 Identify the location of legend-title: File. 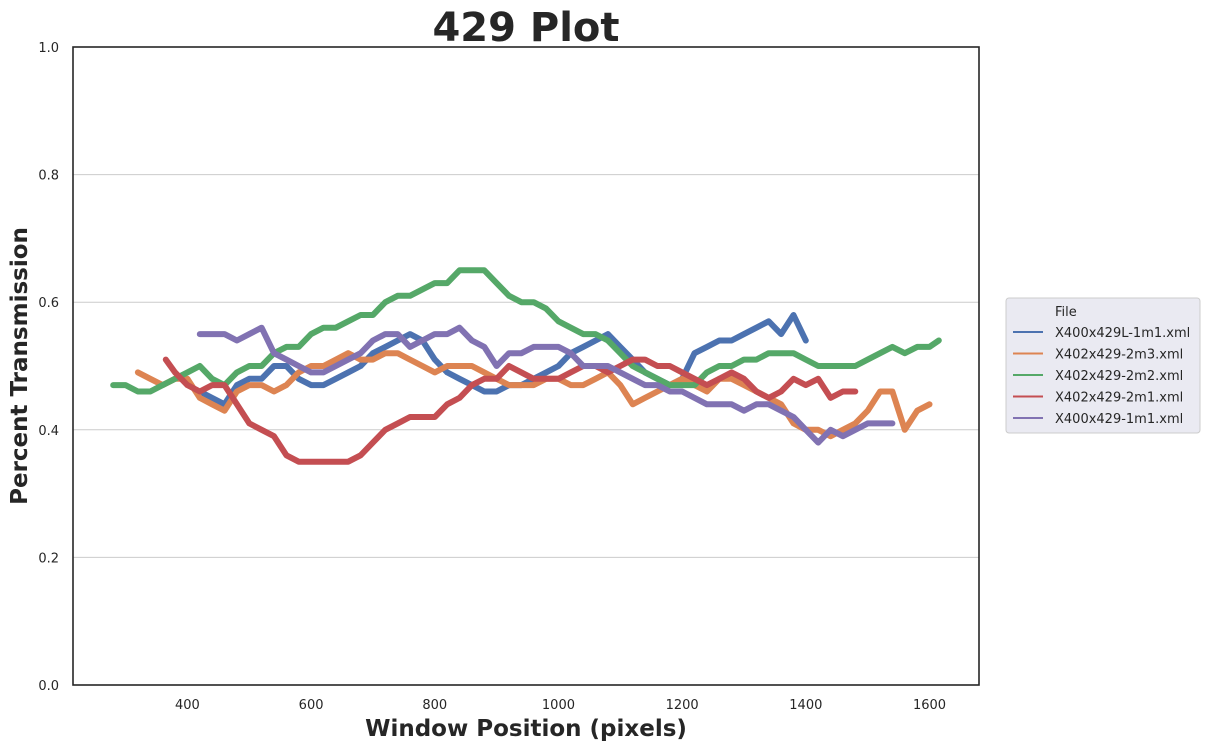
(1066, 312).